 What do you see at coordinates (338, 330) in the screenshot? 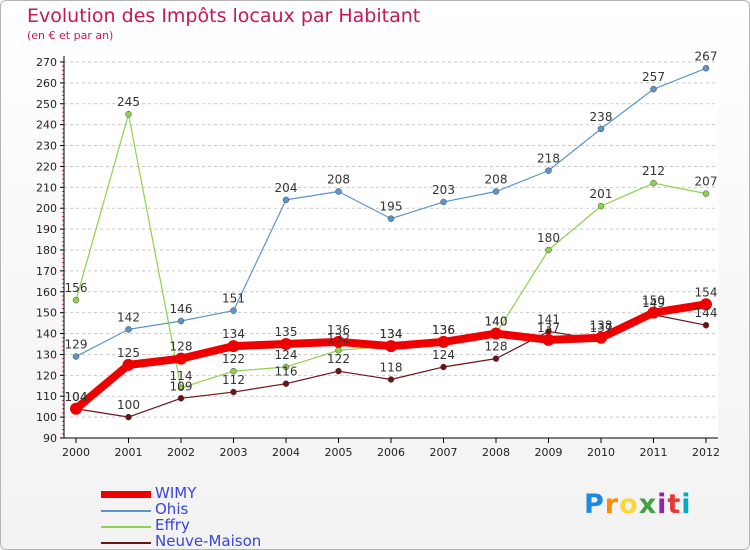
I see `data-label-wimy-2005: 136` at bounding box center [338, 330].